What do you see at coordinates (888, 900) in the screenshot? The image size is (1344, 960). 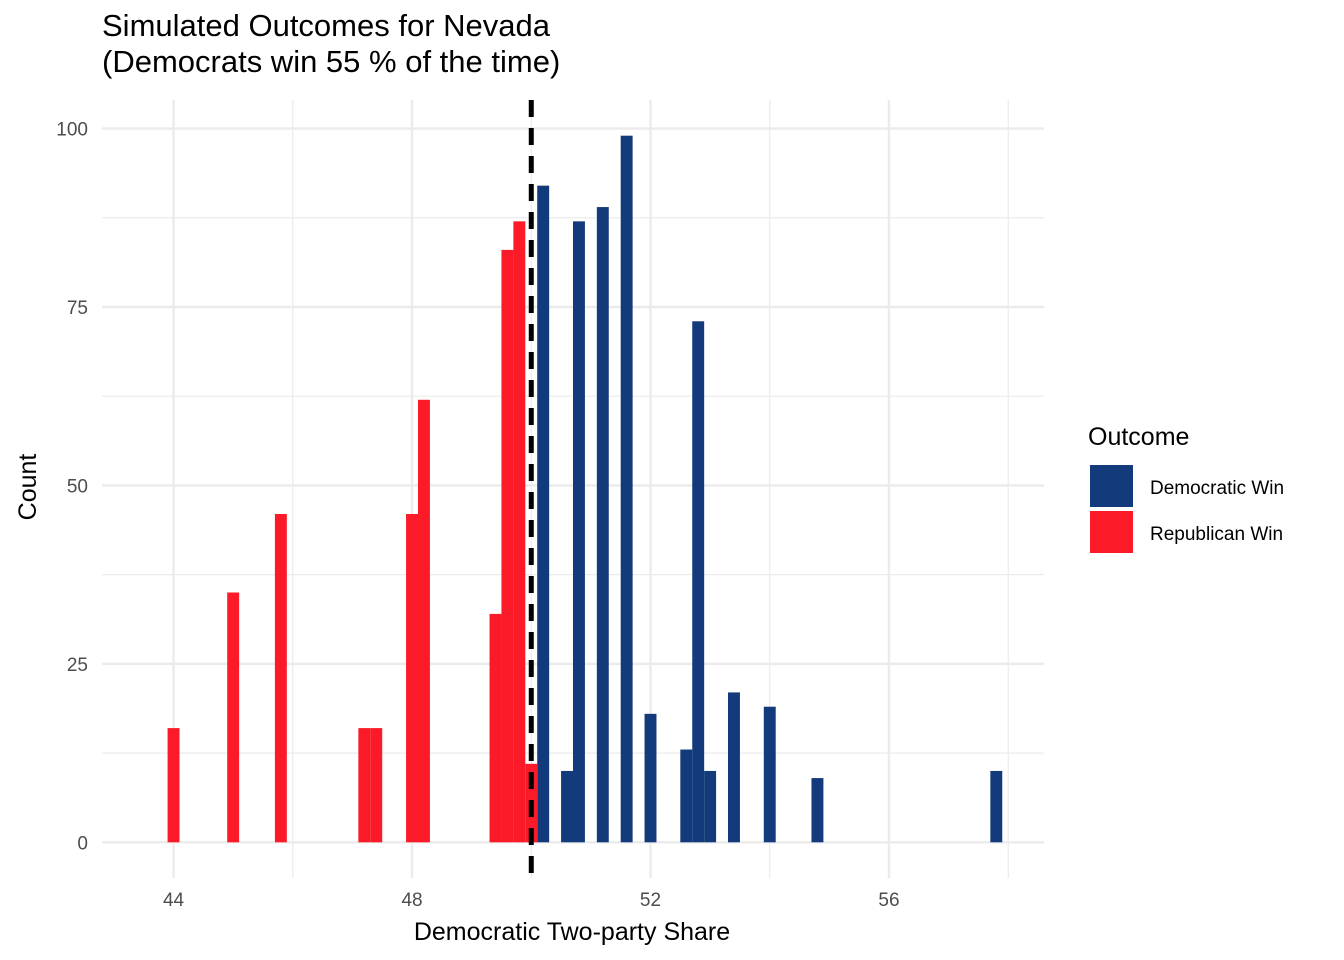 I see `x-tick-label: 56` at bounding box center [888, 900].